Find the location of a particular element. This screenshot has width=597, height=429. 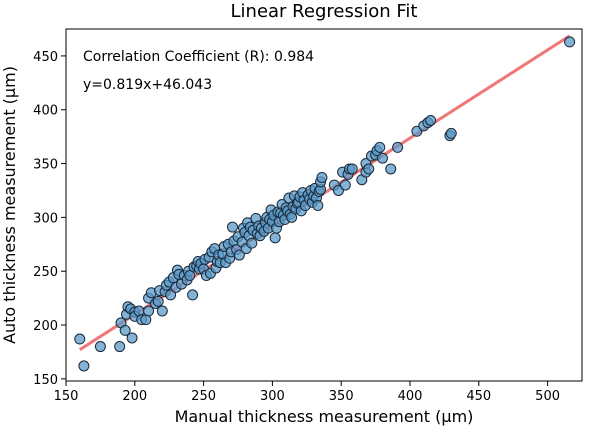

y-axis-label: Auto thickness measurement (µm) is located at coordinates (9, 205).